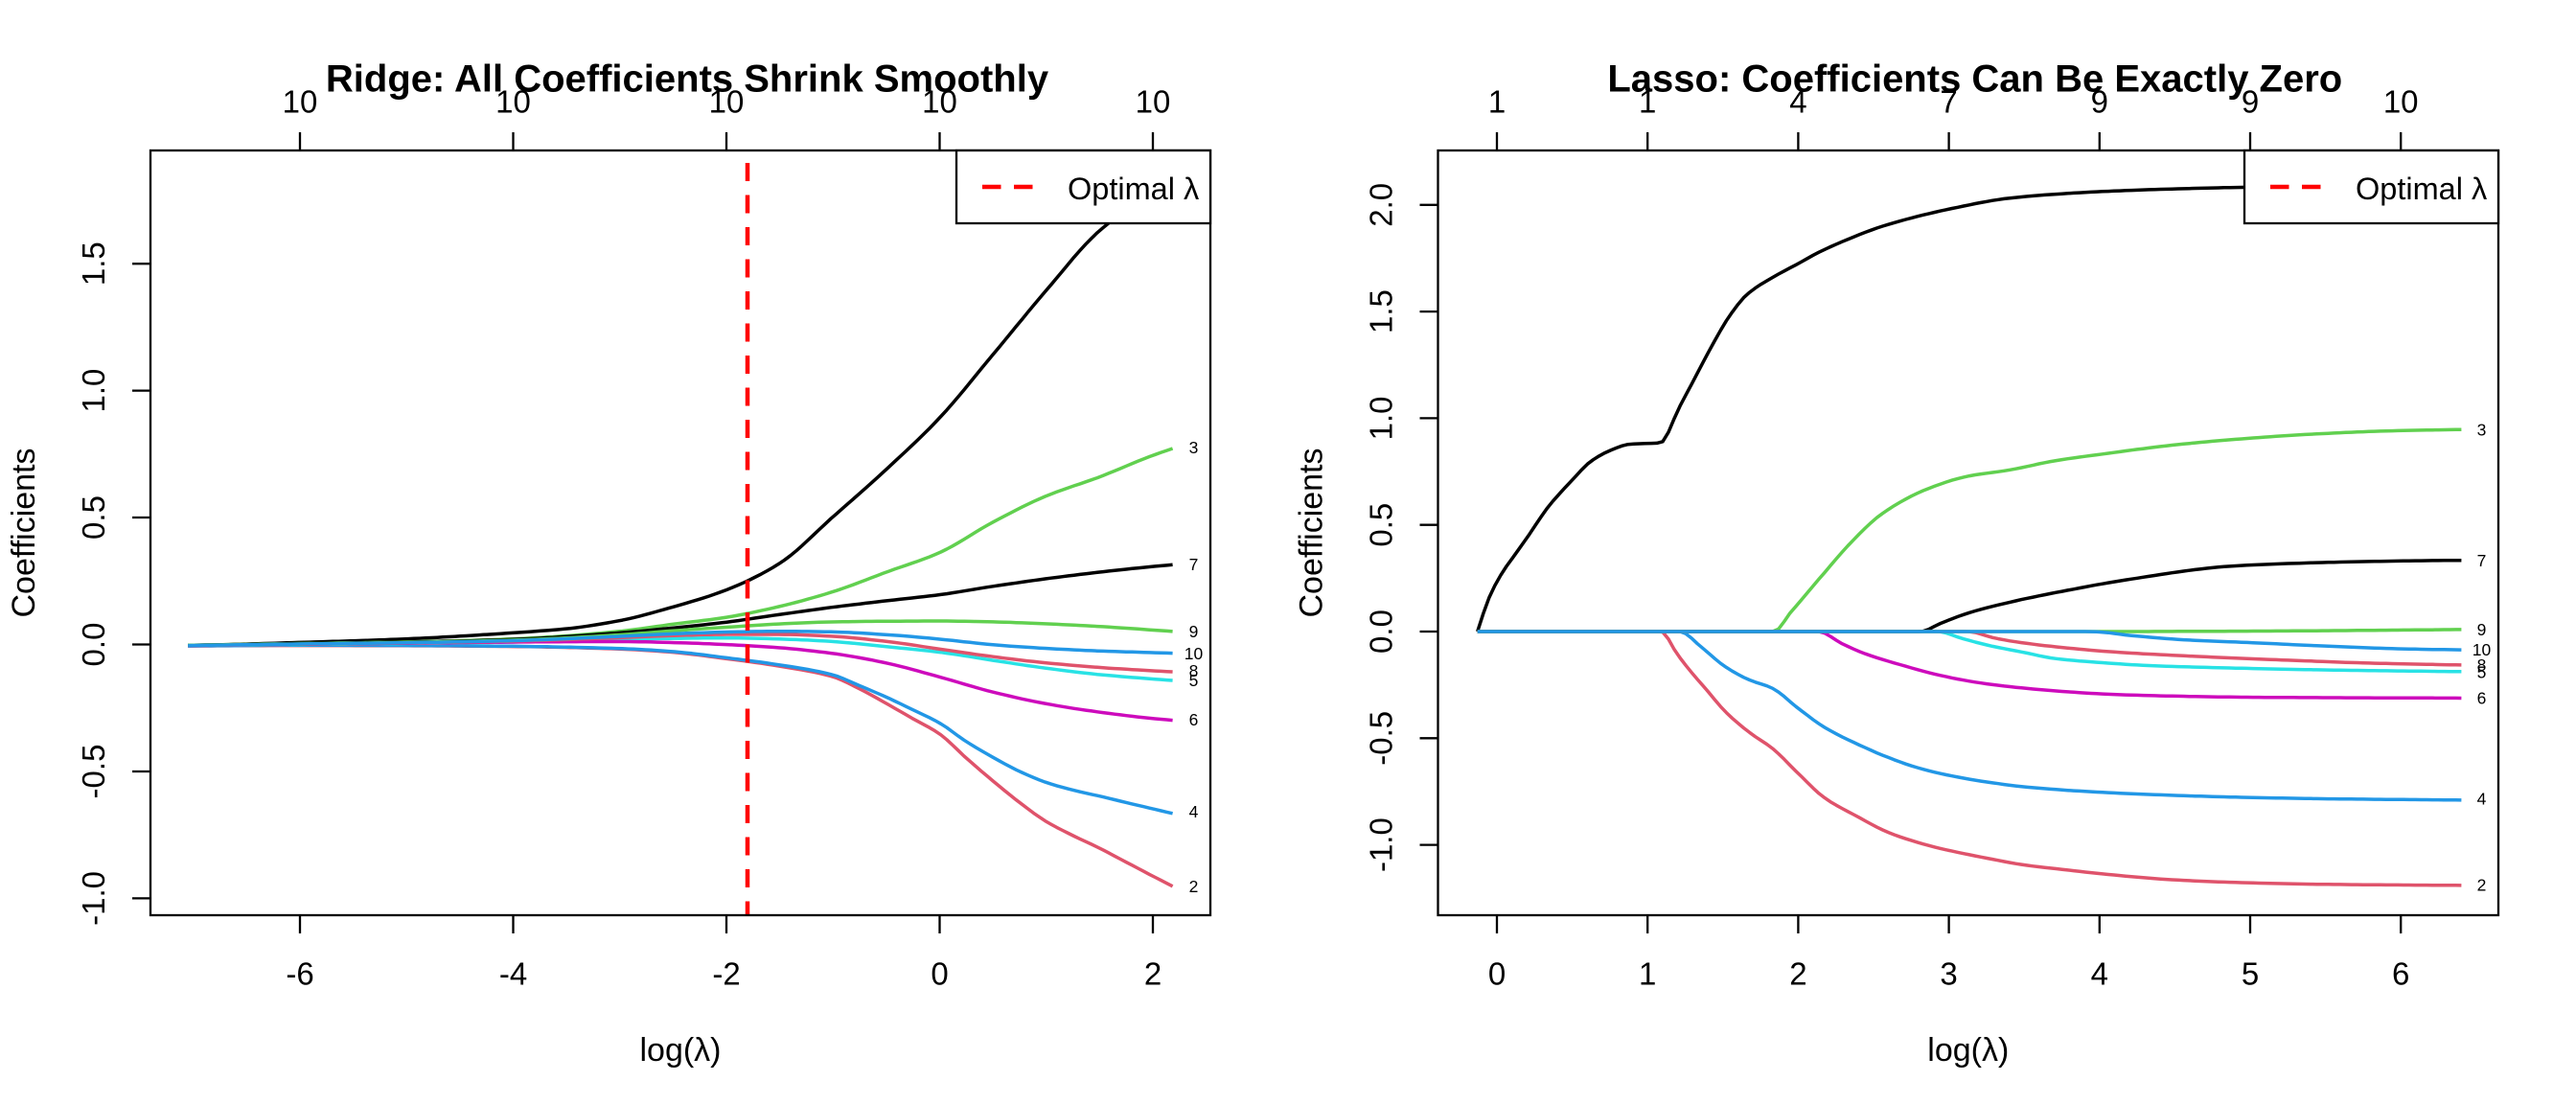 The image size is (2576, 1104). Describe the element at coordinates (513, 974) in the screenshot. I see `svg-text: -4` at that location.